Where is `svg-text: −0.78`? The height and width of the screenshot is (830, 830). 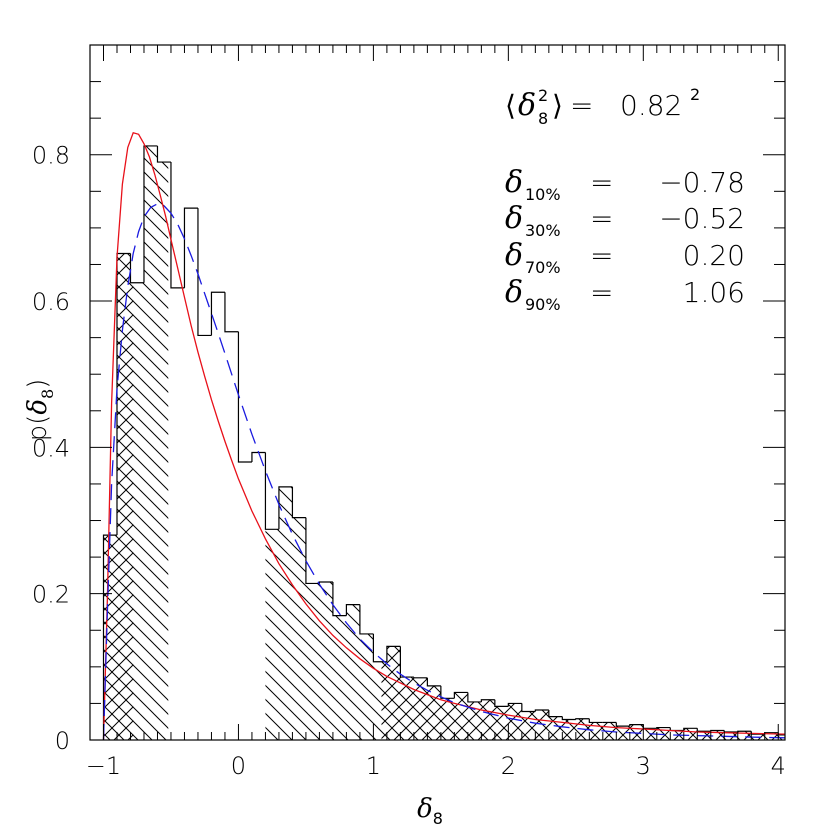
svg-text: −0.78 is located at coordinates (702, 182).